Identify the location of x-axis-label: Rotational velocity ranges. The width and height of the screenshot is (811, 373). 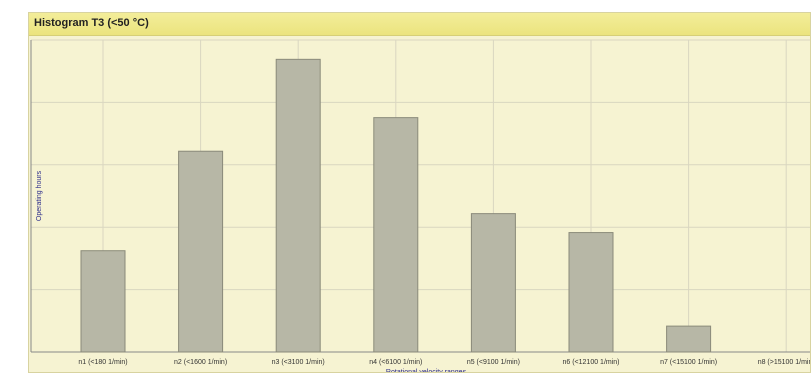
(426, 371).